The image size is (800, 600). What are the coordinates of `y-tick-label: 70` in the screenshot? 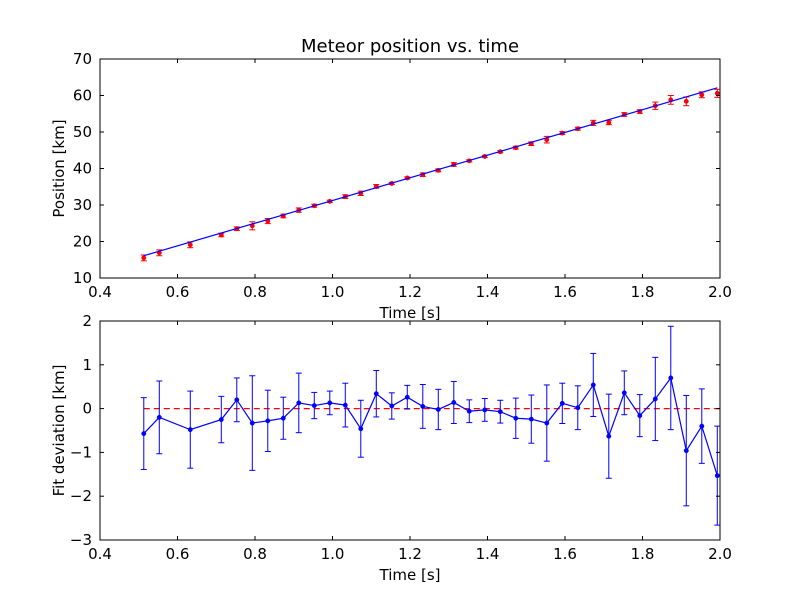 It's located at (82, 59).